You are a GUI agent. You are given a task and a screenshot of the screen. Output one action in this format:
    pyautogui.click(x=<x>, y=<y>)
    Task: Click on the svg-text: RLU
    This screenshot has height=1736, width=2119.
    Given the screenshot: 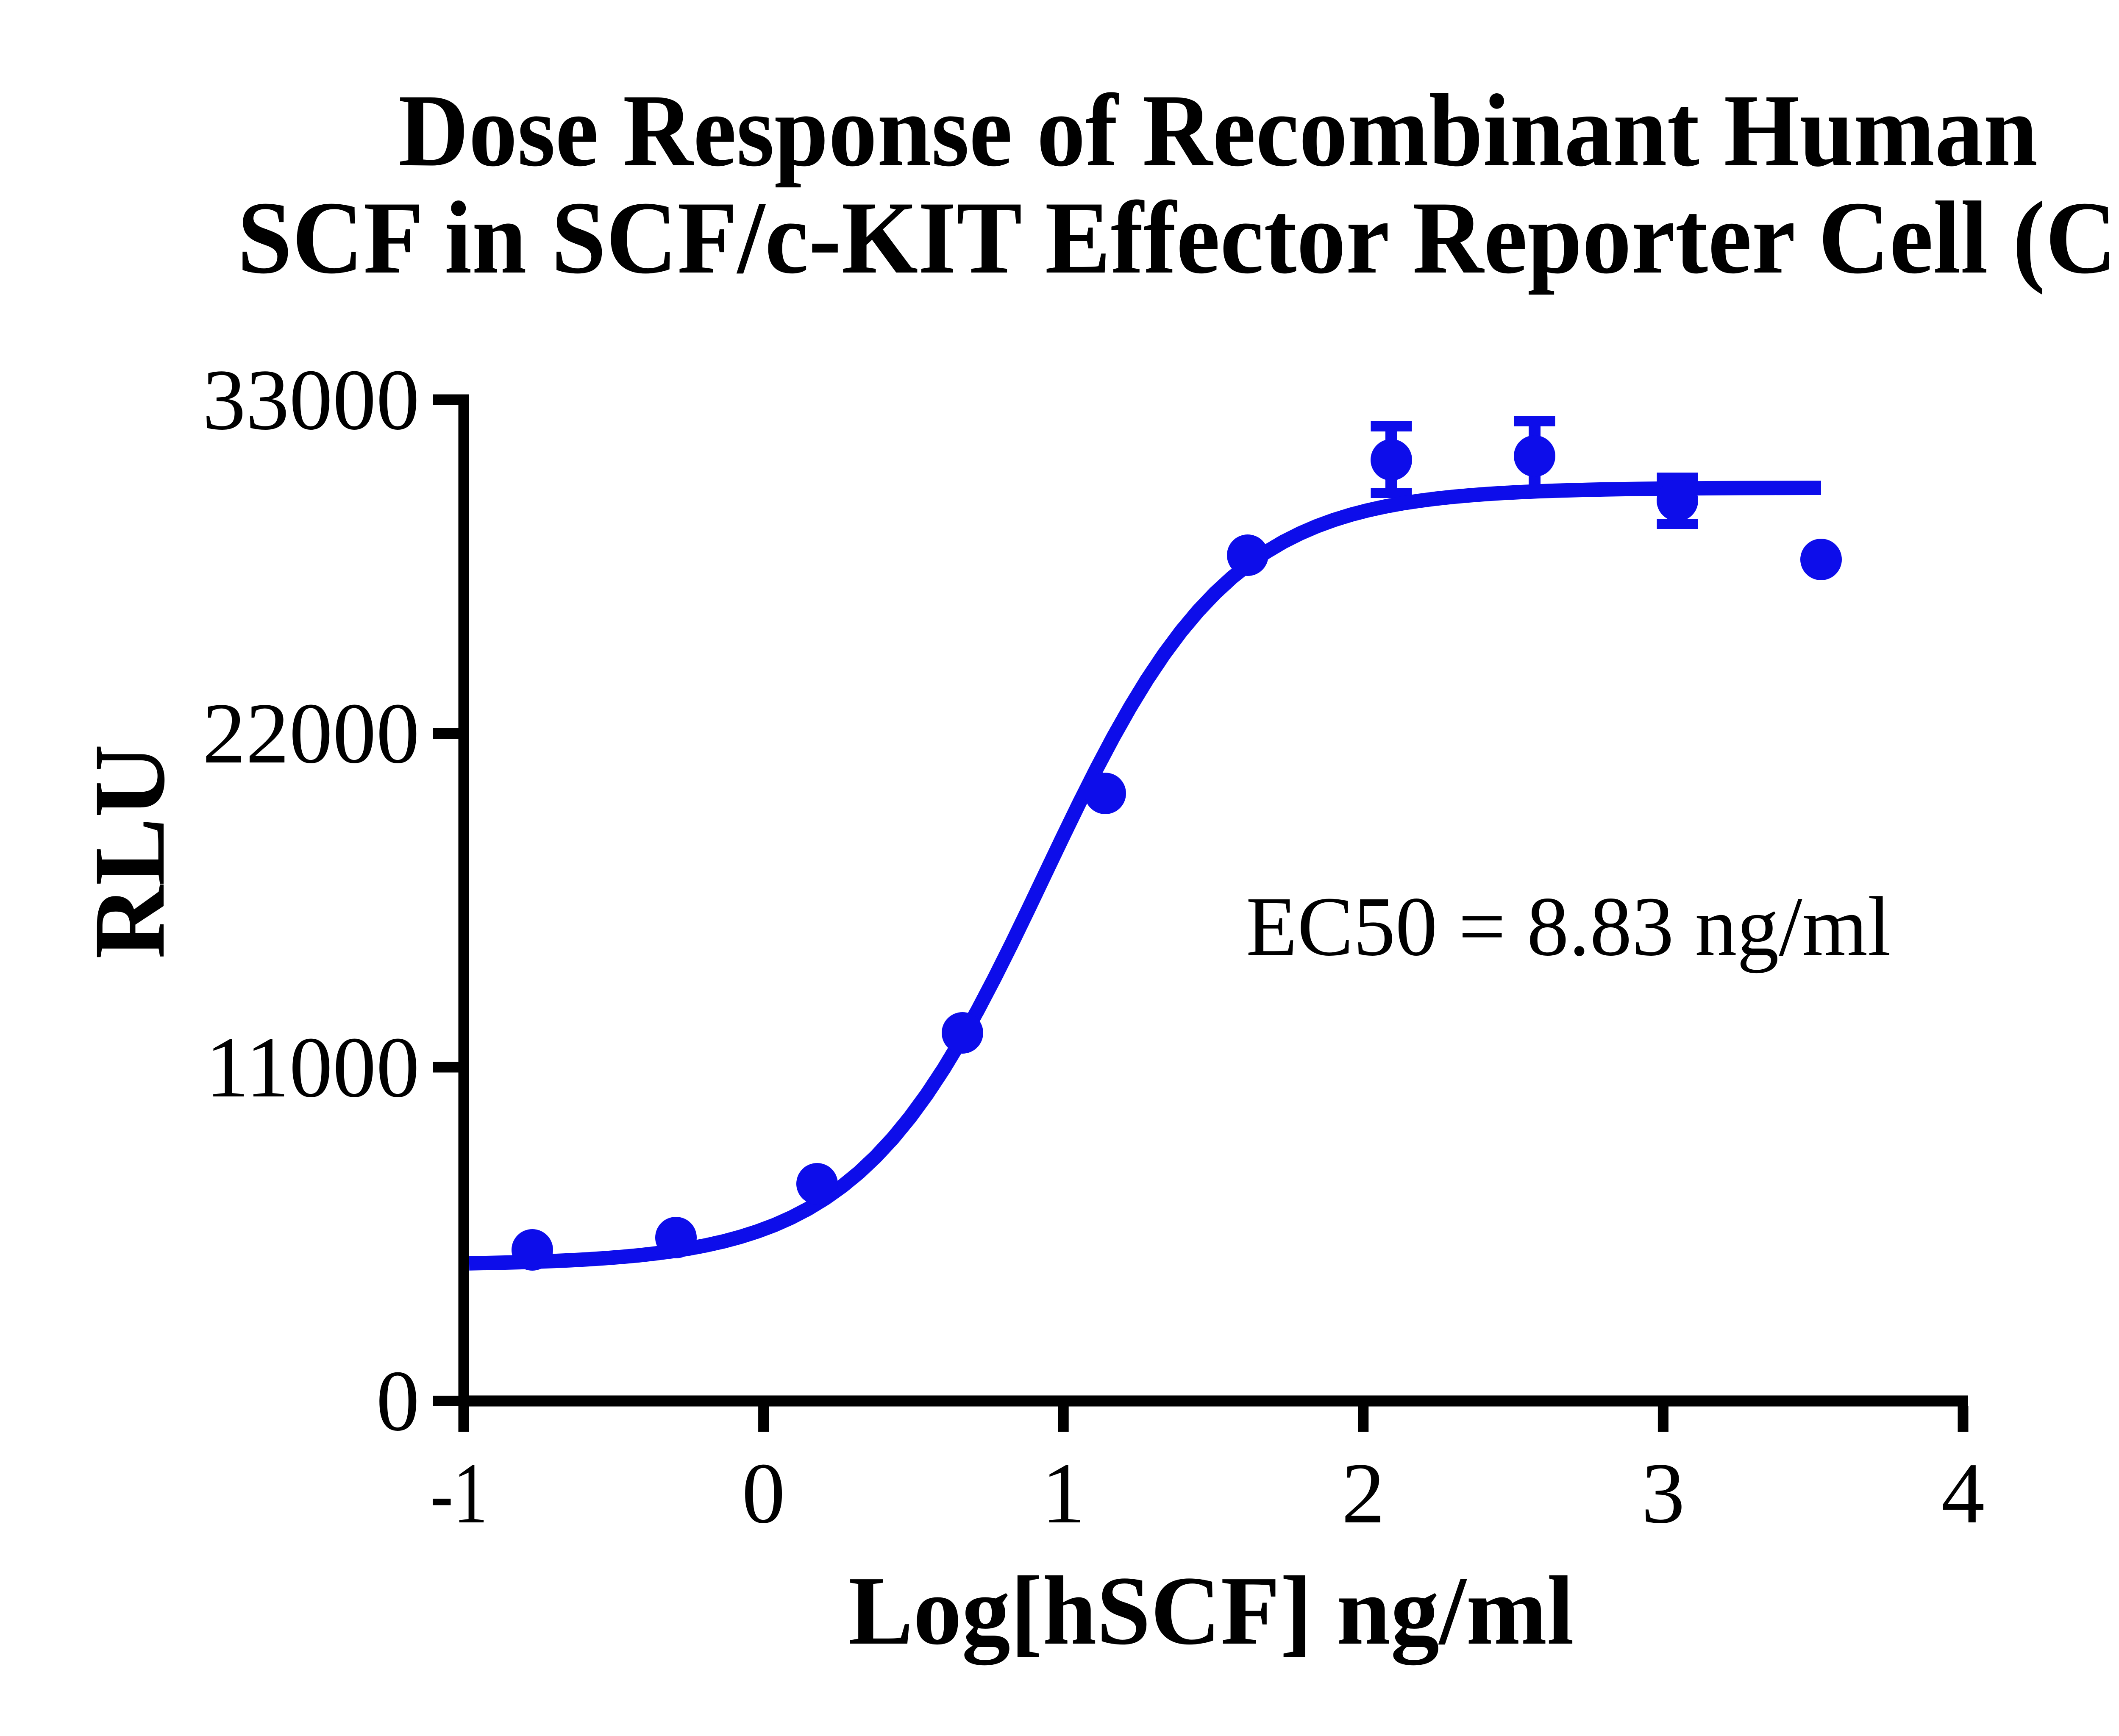 What is the action you would take?
    pyautogui.click(x=129, y=851)
    